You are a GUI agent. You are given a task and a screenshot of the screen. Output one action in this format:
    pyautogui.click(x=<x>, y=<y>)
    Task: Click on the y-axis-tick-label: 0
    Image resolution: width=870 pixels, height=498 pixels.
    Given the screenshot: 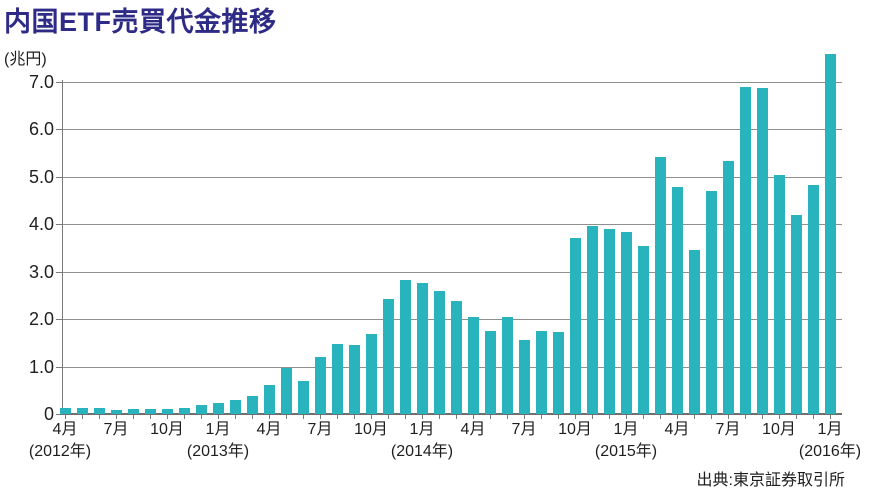 What is the action you would take?
    pyautogui.click(x=48, y=414)
    